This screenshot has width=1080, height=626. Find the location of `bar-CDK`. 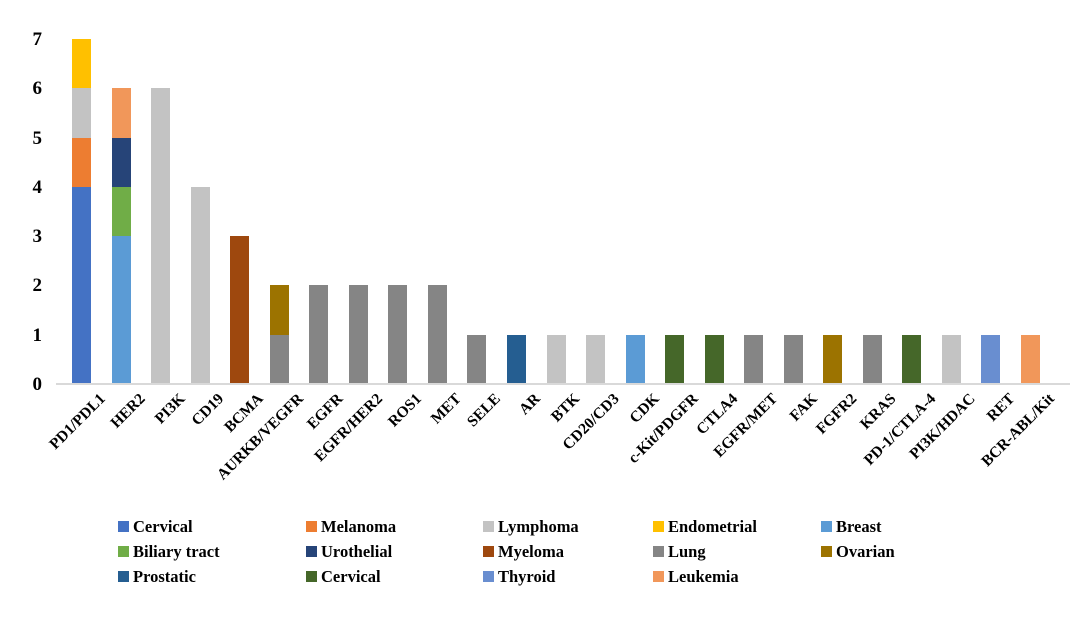

bar-CDK is located at coordinates (635, 359).